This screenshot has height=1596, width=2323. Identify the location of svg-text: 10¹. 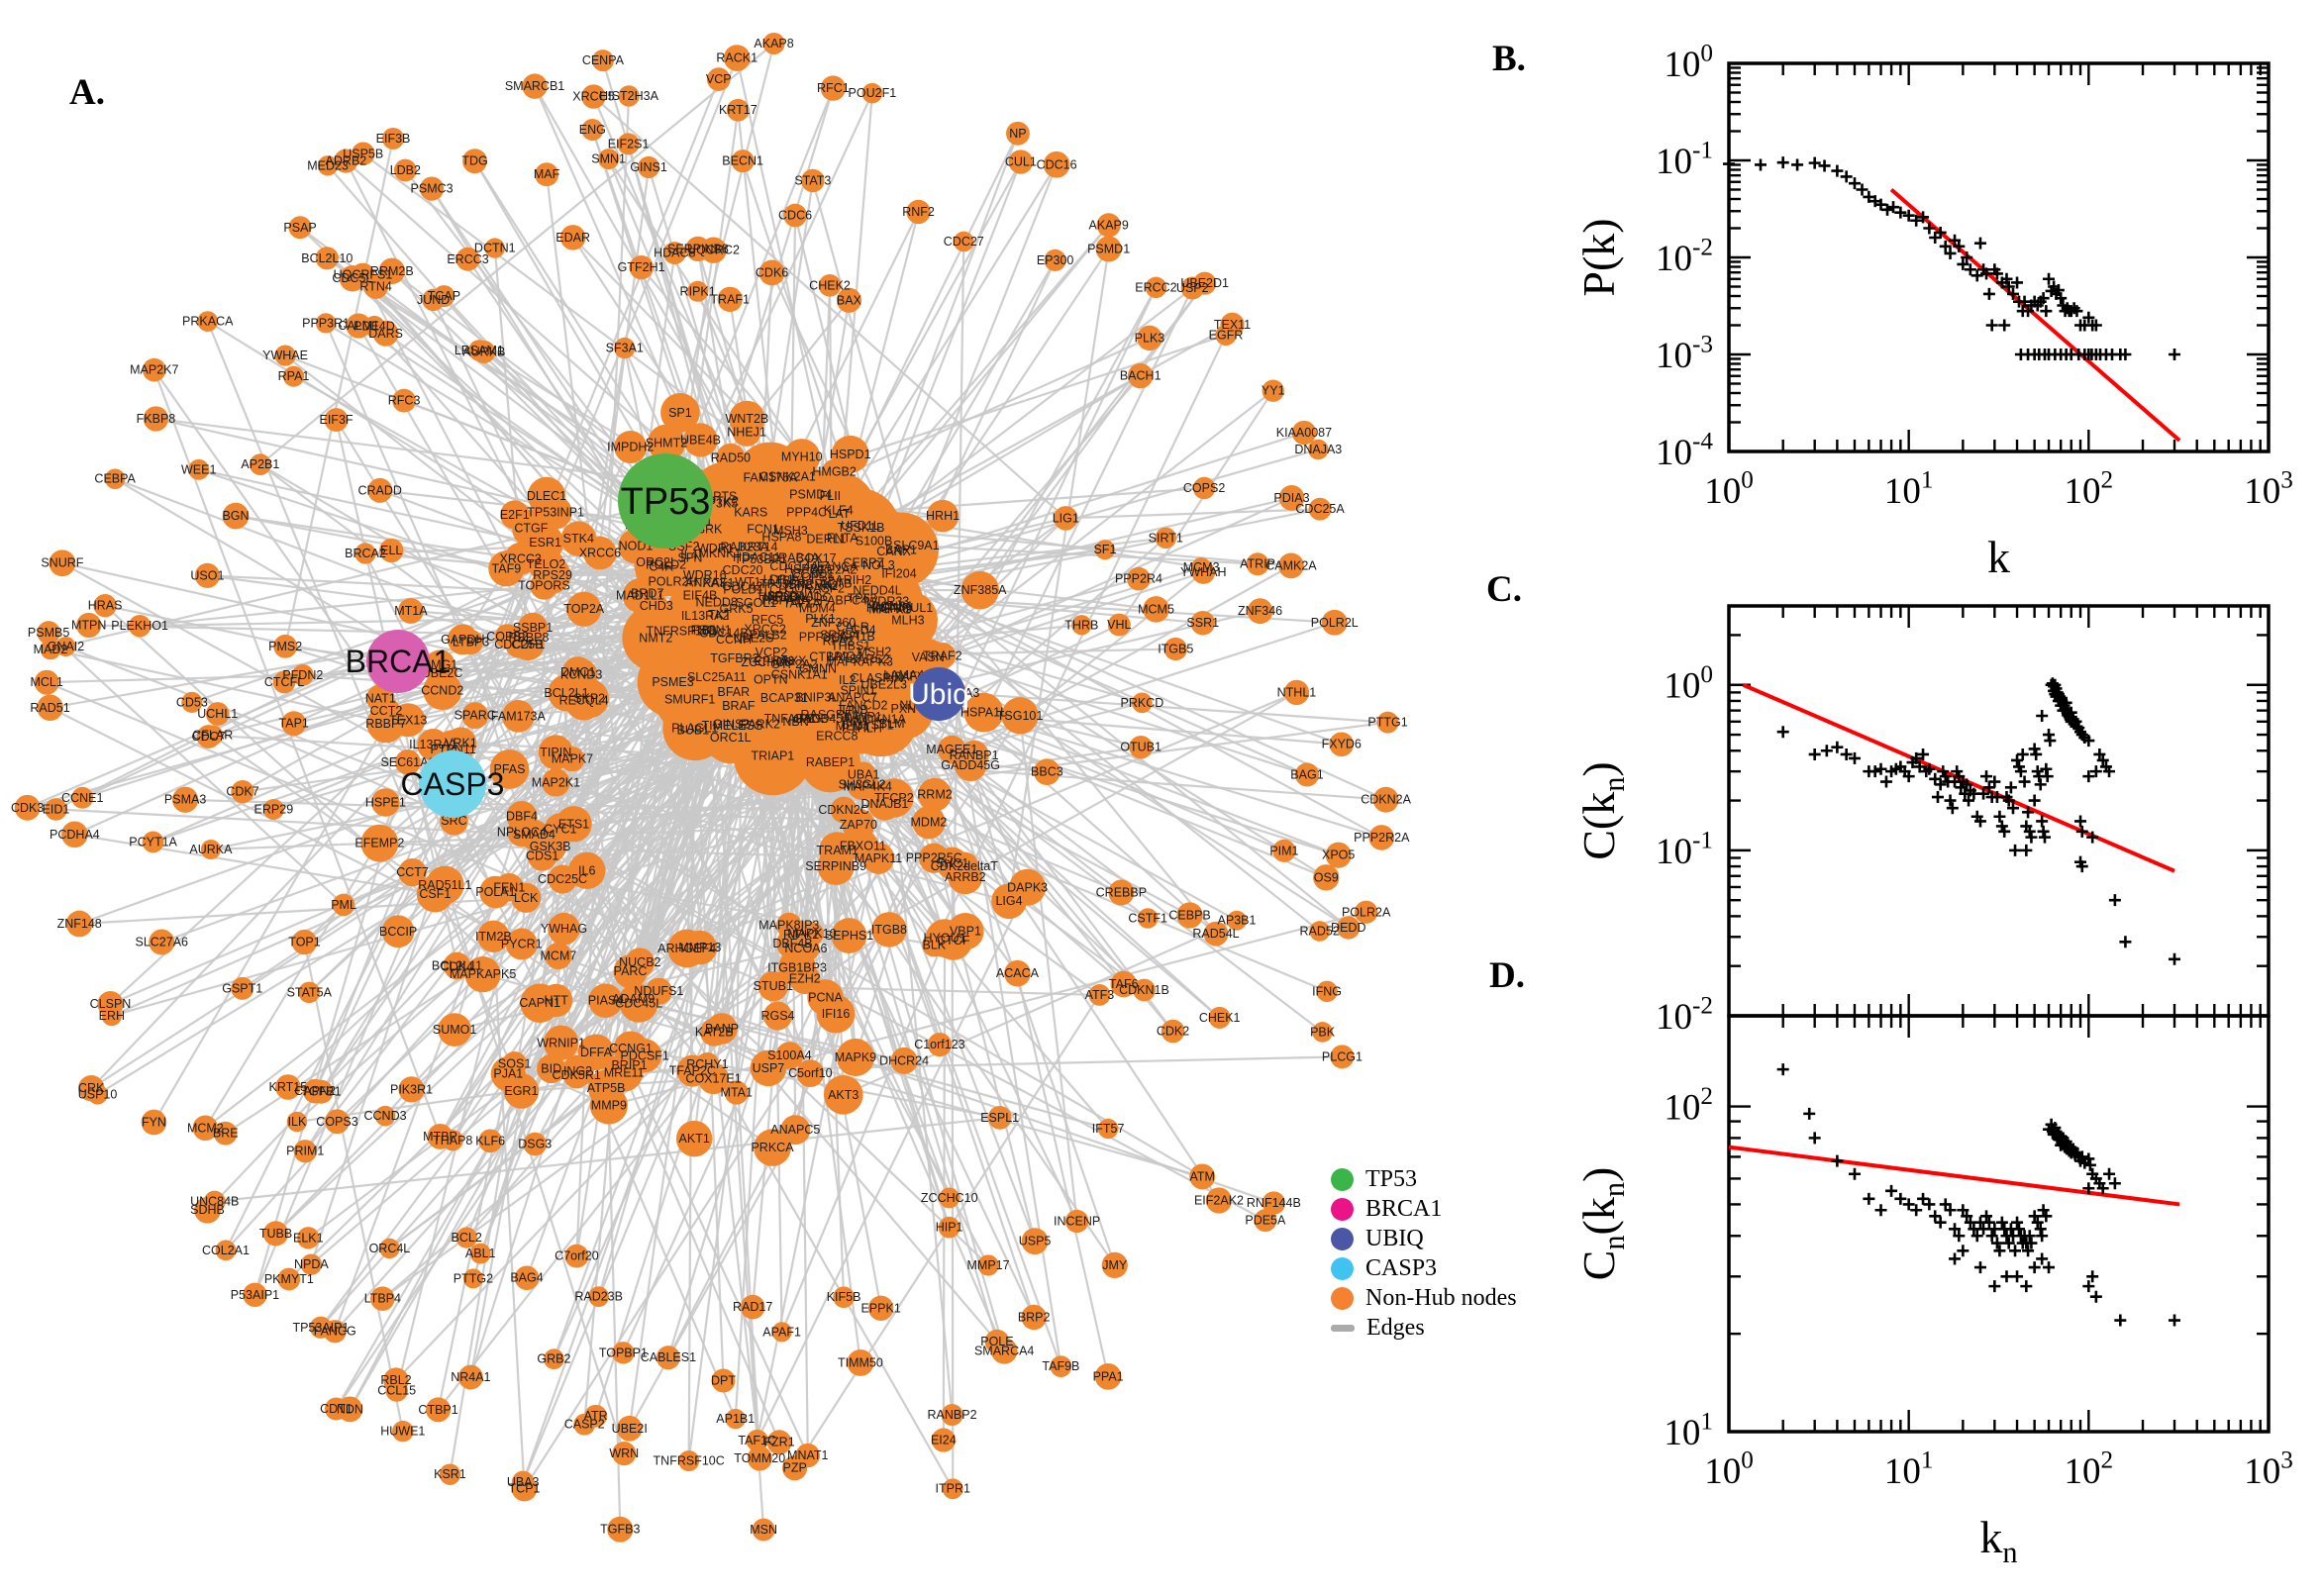
(1909, 489).